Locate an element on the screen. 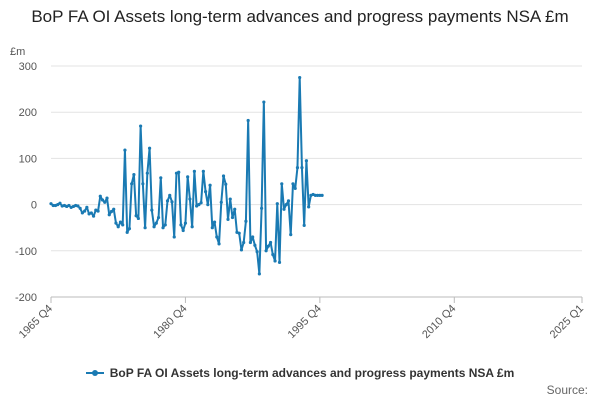 The image size is (600, 400). x-tick-label: 1980 Q4 is located at coordinates (170, 322).